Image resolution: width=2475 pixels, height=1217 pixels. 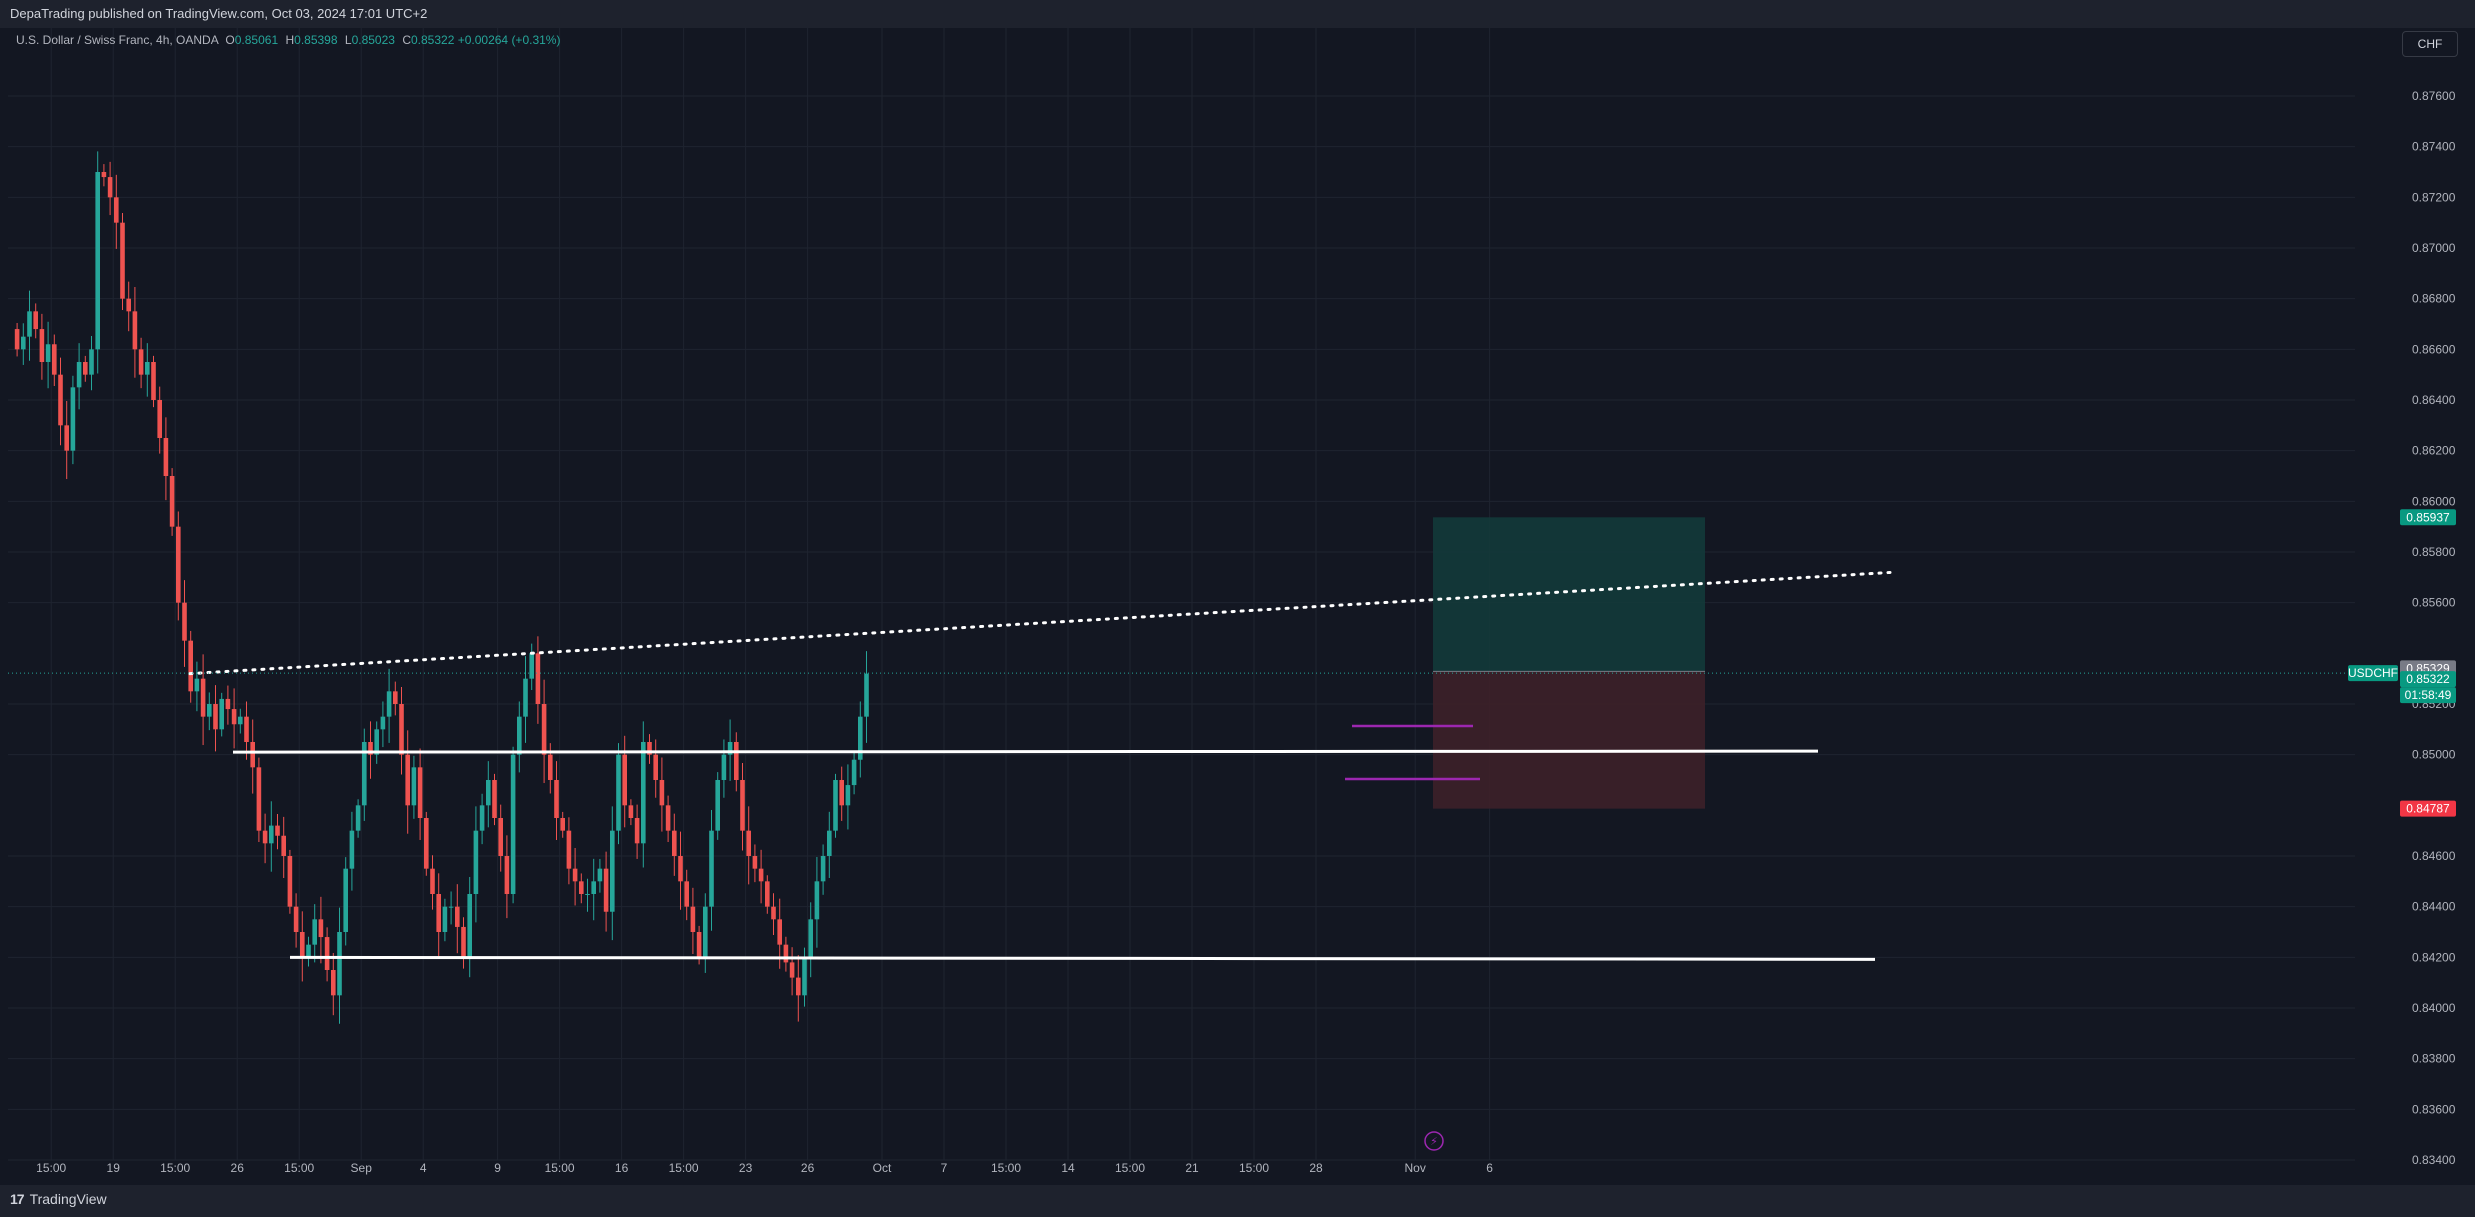 What do you see at coordinates (1316, 1168) in the screenshot?
I see `x-tick-label: 28` at bounding box center [1316, 1168].